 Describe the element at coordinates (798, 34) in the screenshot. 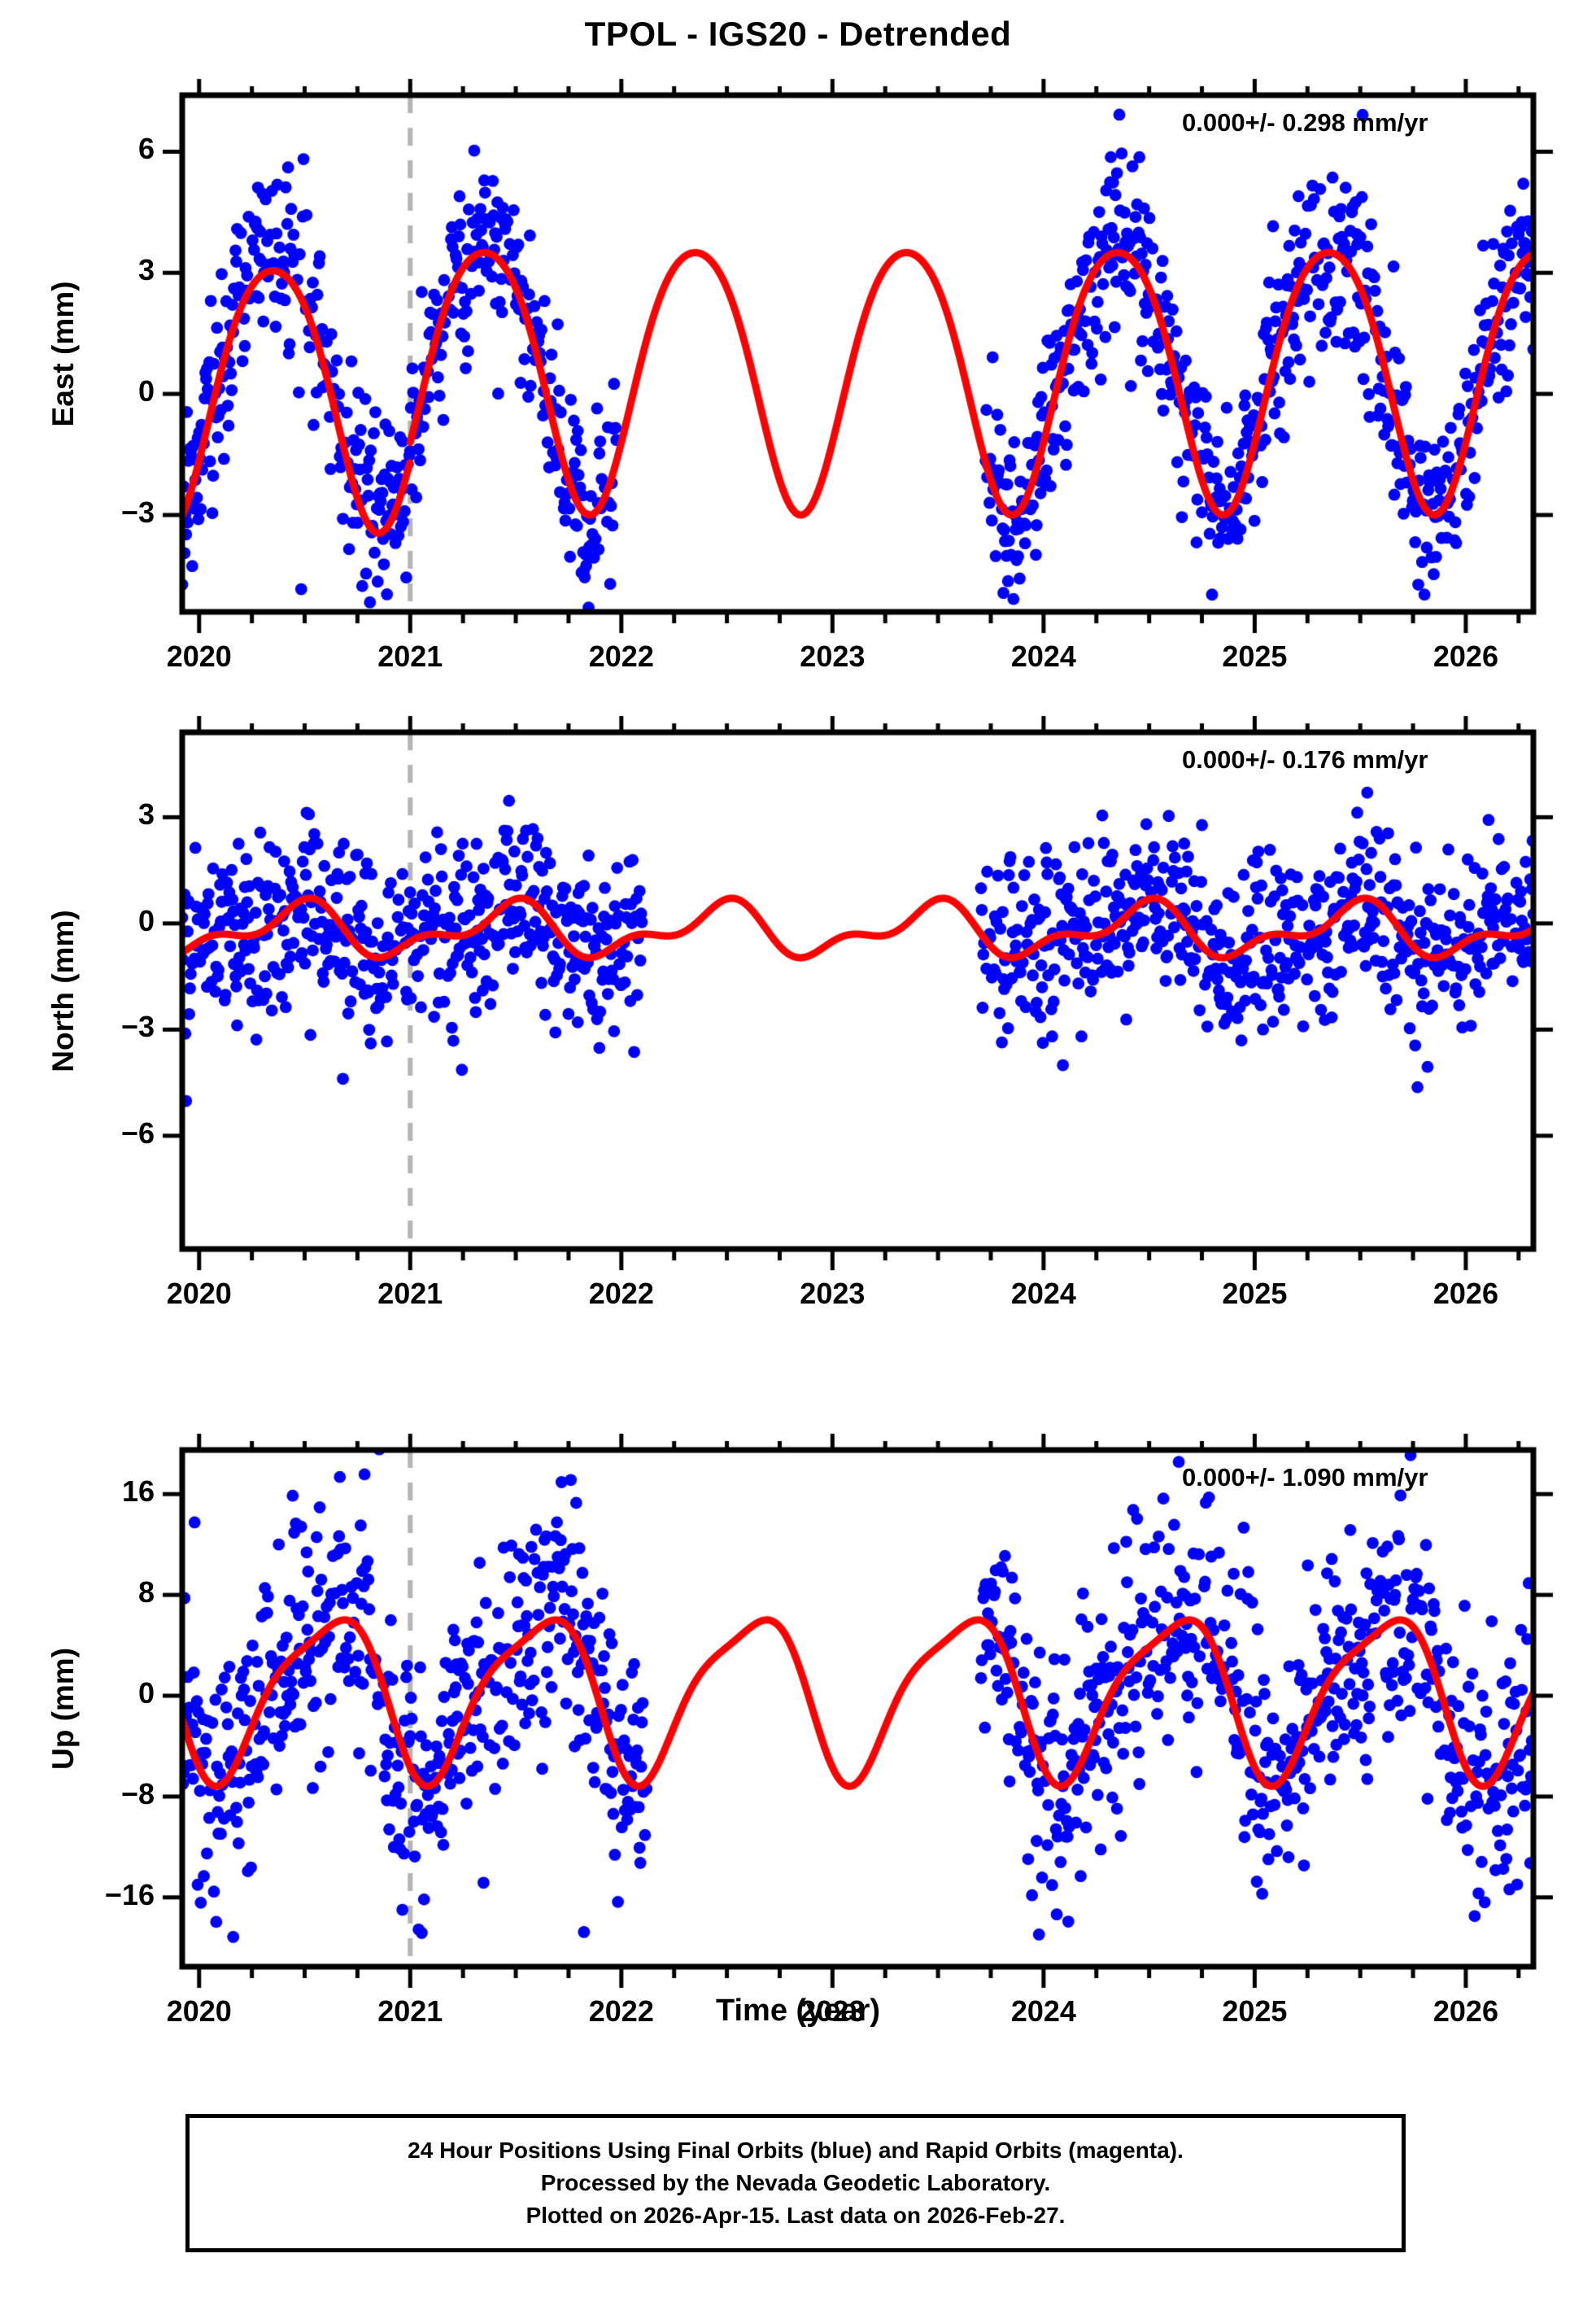

I see `page-title: TPOL - IGS20 - Detrended` at that location.